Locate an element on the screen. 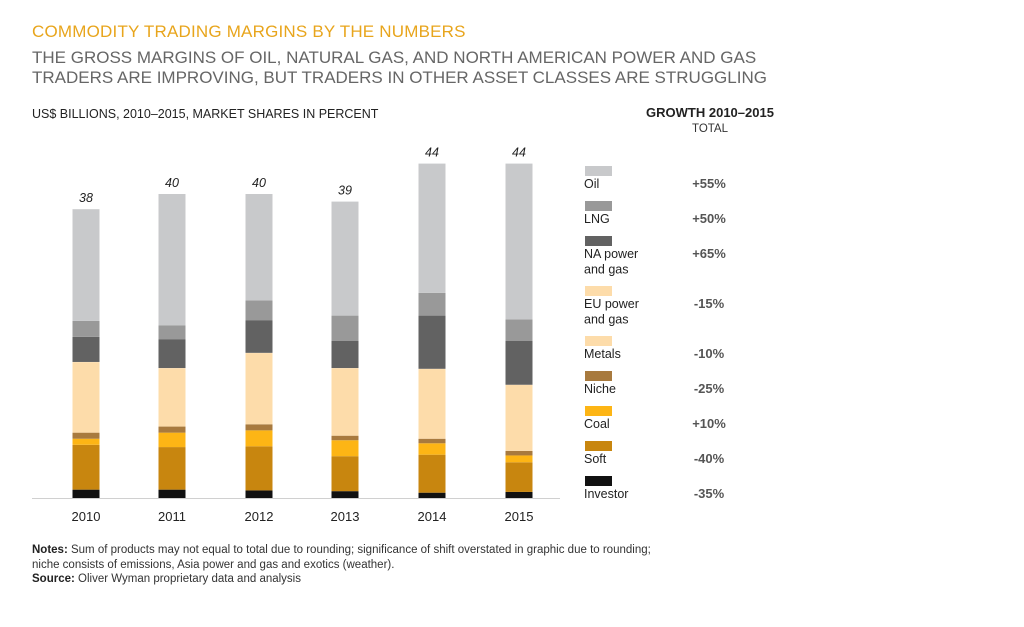 The height and width of the screenshot is (627, 1024). growth-heading: GROWTH 2010–2015 is located at coordinates (710, 112).